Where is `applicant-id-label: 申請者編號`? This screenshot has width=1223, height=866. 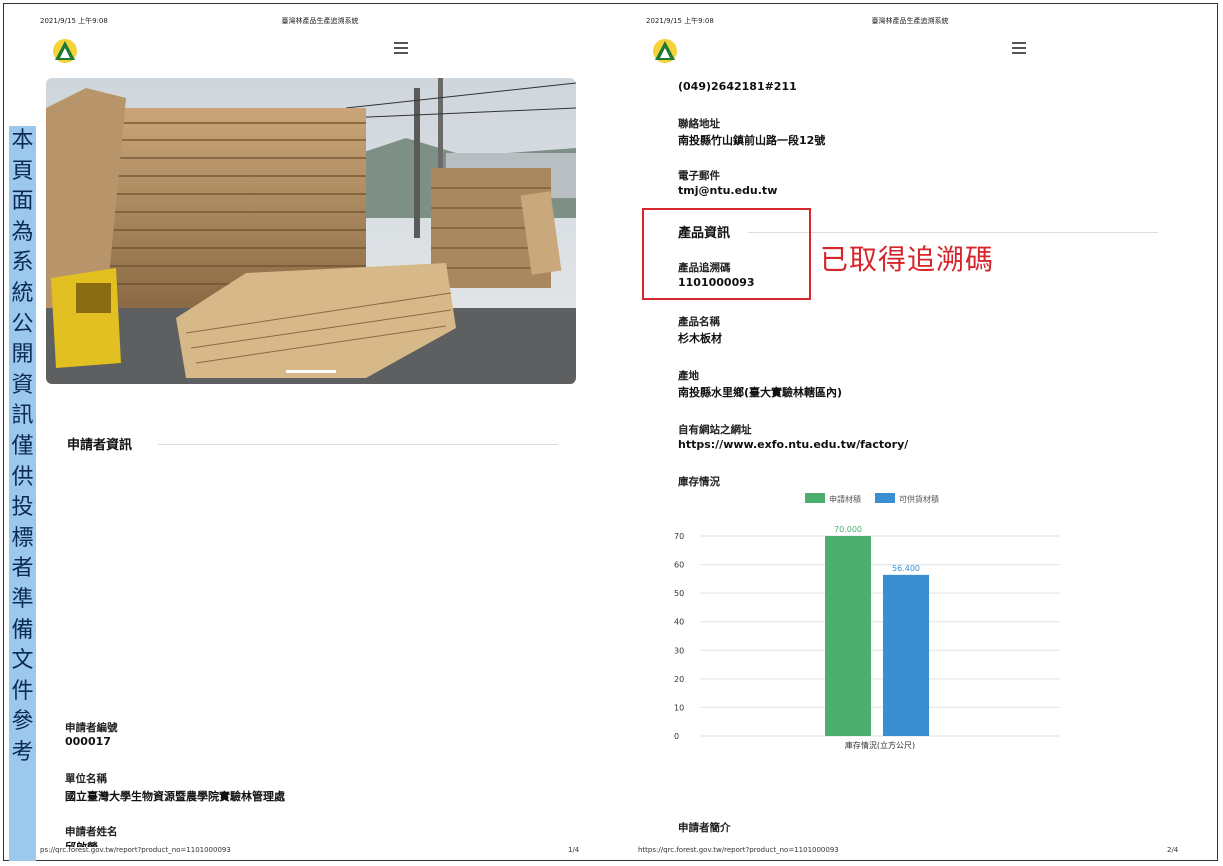 applicant-id-label: 申請者編號 is located at coordinates (91, 728).